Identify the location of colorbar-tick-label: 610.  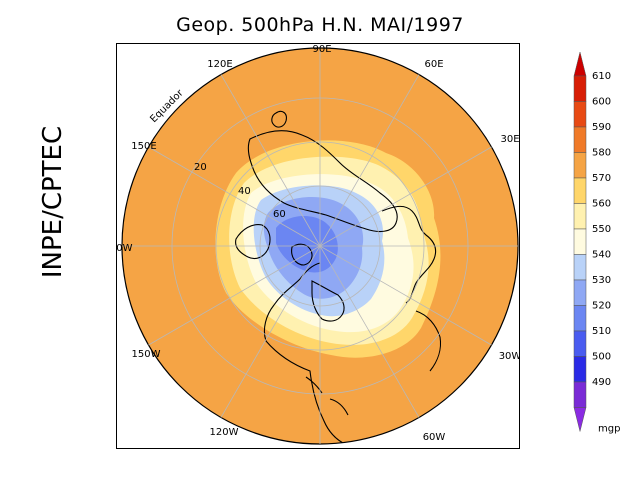
(601, 76).